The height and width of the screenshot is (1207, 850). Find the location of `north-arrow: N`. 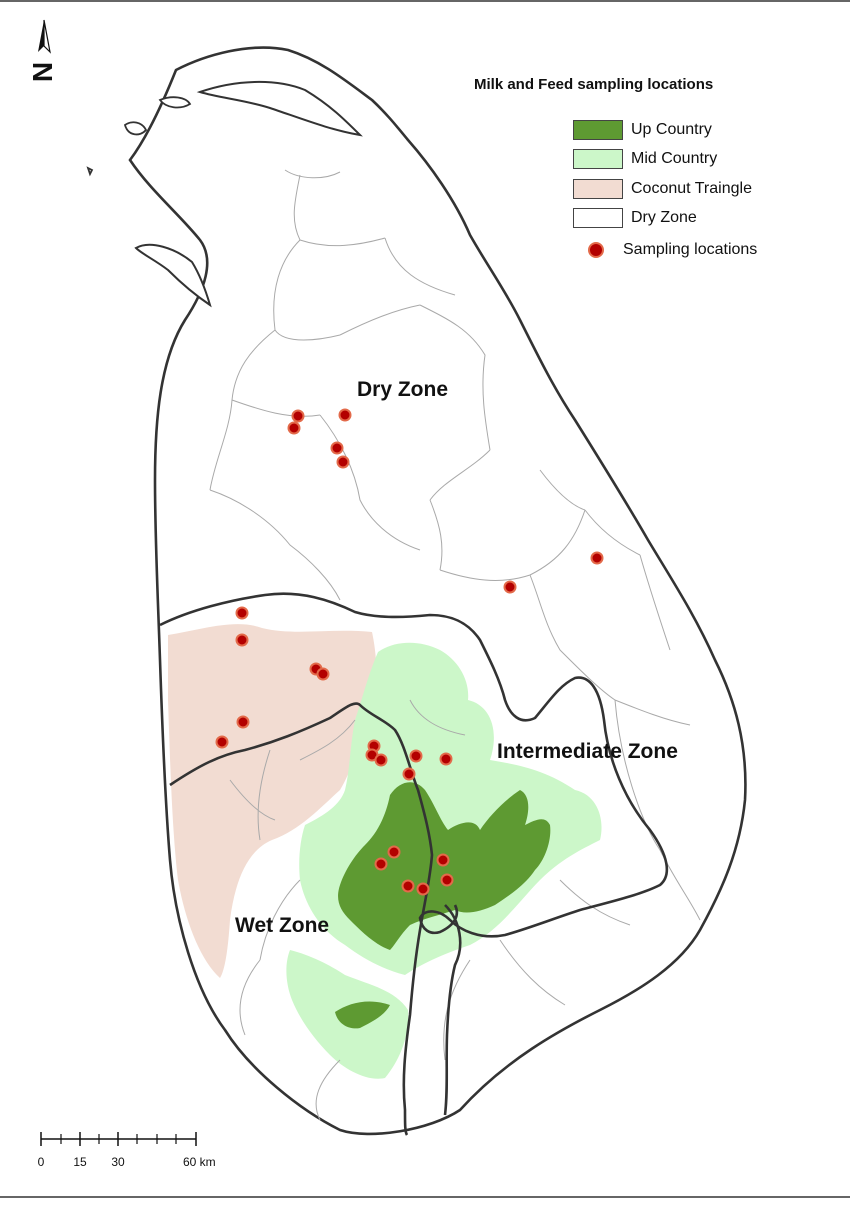

north-arrow: N is located at coordinates (42, 51).